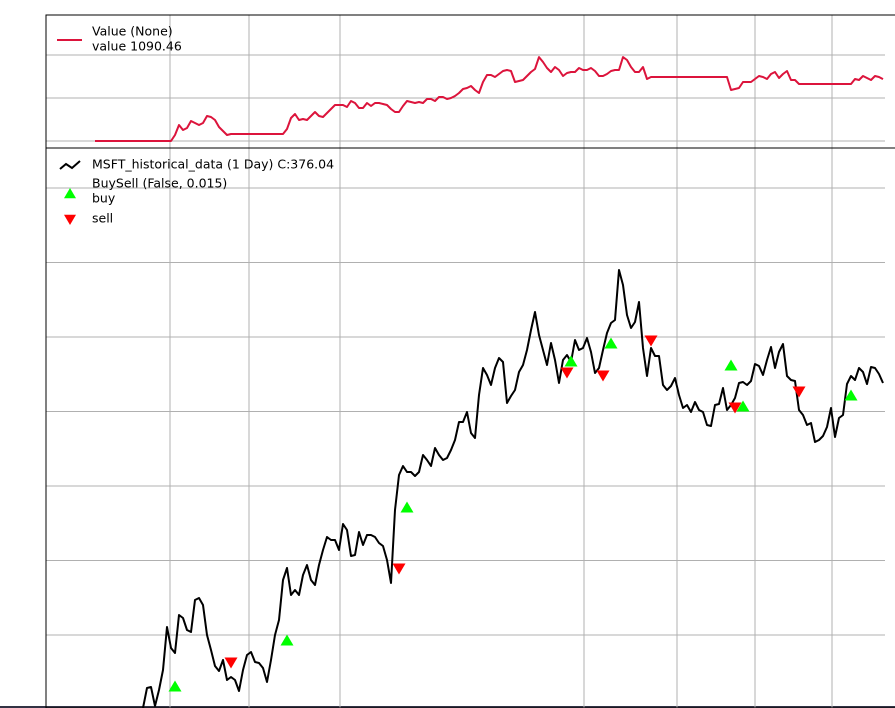 The image size is (895, 708). Describe the element at coordinates (137, 46) in the screenshot. I see `legend-note: value 1090.46` at that location.